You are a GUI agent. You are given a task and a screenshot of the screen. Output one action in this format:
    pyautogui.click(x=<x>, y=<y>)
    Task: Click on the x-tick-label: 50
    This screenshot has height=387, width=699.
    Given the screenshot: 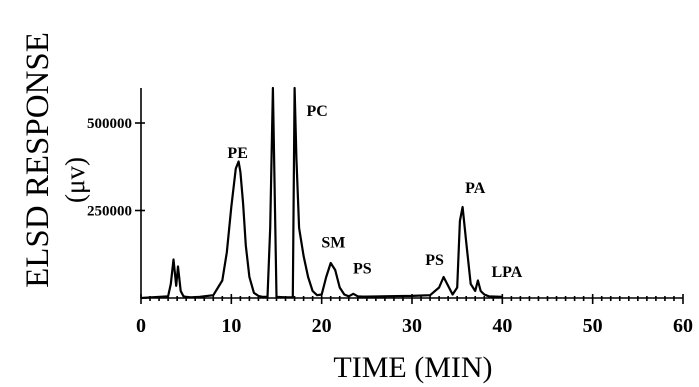 What is the action you would take?
    pyautogui.click(x=593, y=326)
    